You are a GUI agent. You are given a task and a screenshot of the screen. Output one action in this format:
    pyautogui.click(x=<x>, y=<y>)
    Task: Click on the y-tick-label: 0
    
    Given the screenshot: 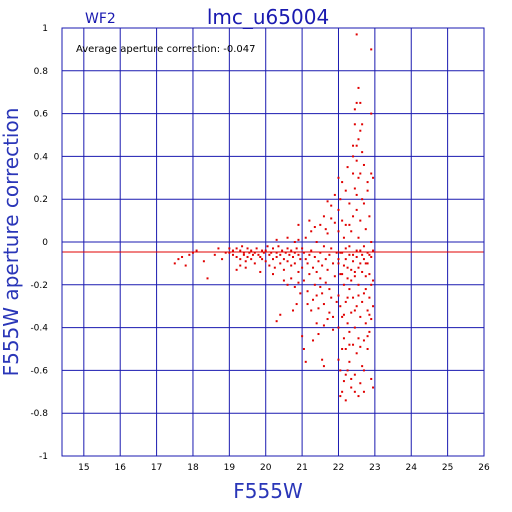 What is the action you would take?
    pyautogui.click(x=45, y=243)
    